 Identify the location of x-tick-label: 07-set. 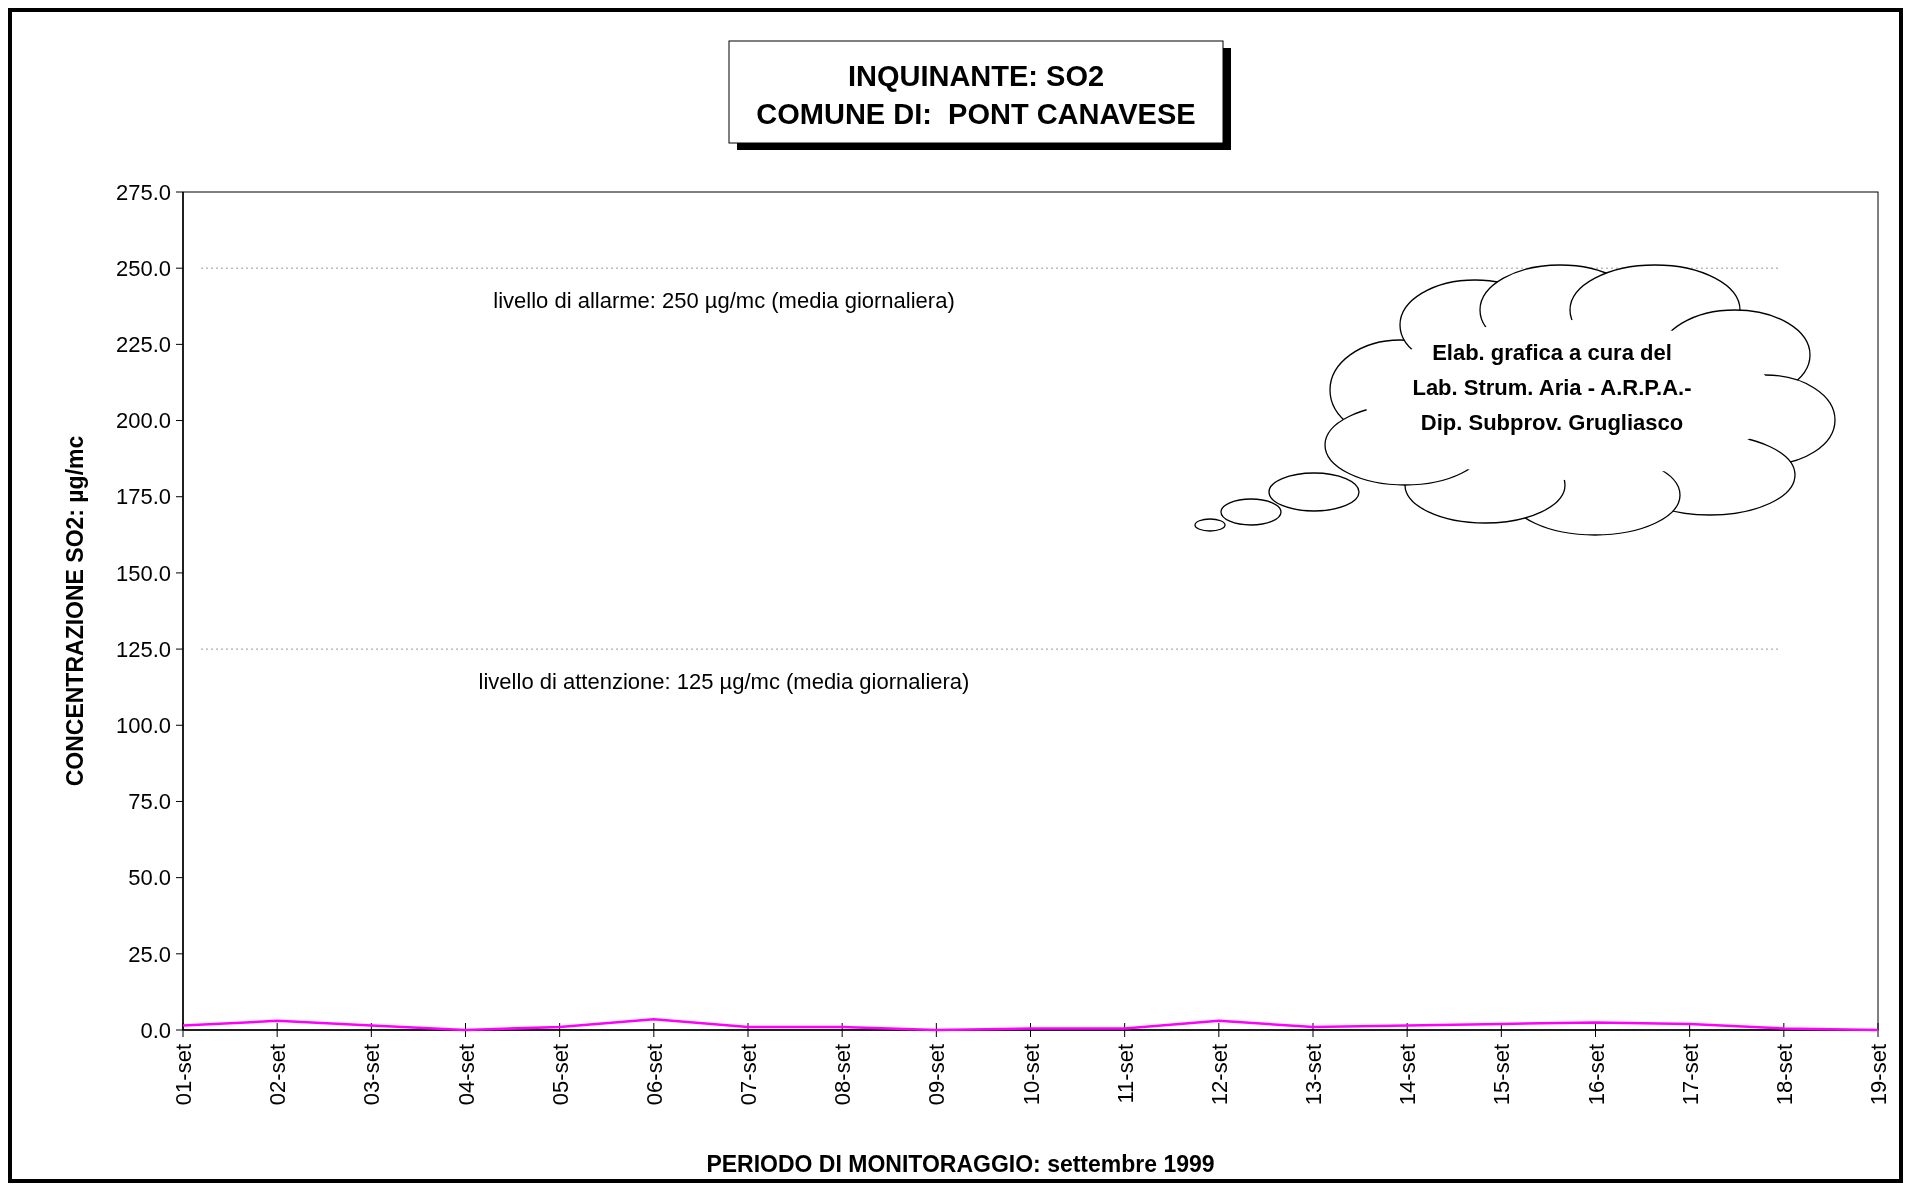
(748, 1075).